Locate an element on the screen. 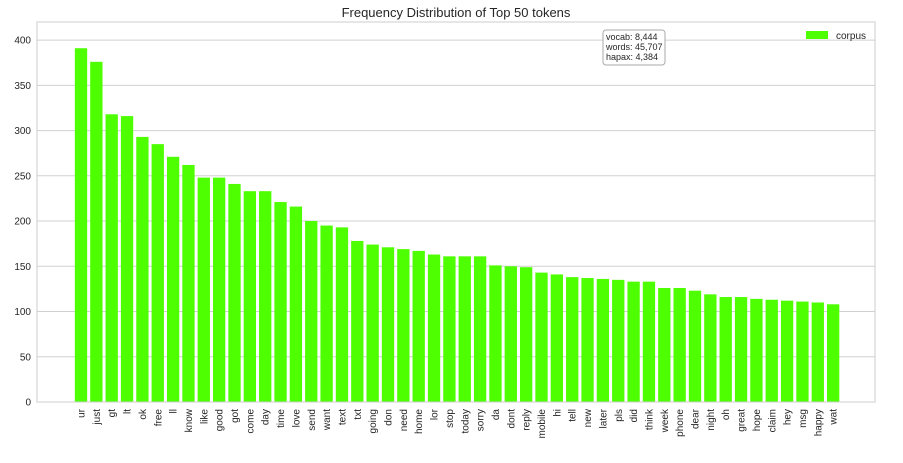 This screenshot has width=903, height=463. bar-mobile is located at coordinates (541, 337).